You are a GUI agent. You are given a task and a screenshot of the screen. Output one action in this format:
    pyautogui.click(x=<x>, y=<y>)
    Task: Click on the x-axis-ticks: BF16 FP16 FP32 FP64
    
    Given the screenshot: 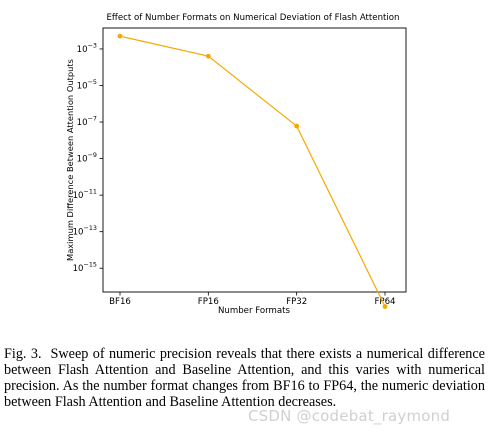 What is the action you would take?
    pyautogui.click(x=252, y=299)
    